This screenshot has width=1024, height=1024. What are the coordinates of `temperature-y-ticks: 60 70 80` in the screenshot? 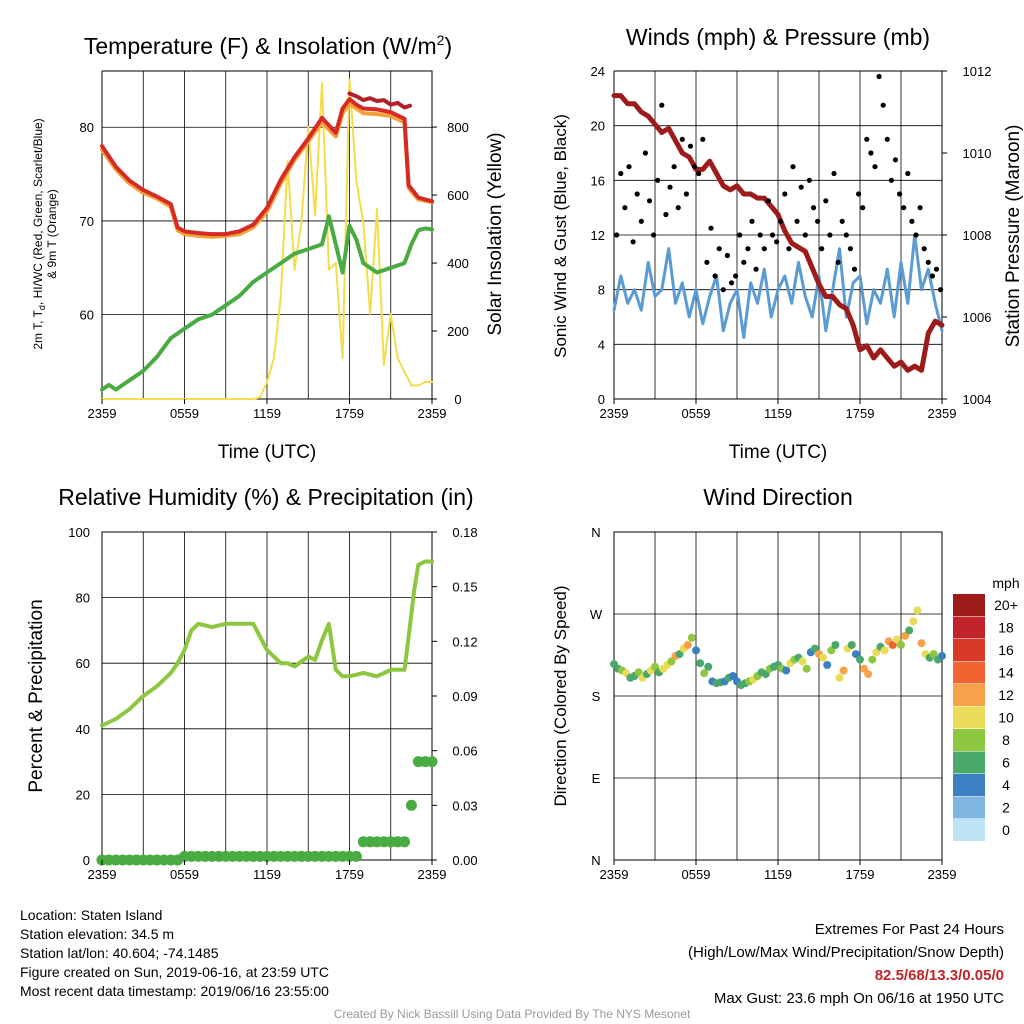 It's located at (87, 221).